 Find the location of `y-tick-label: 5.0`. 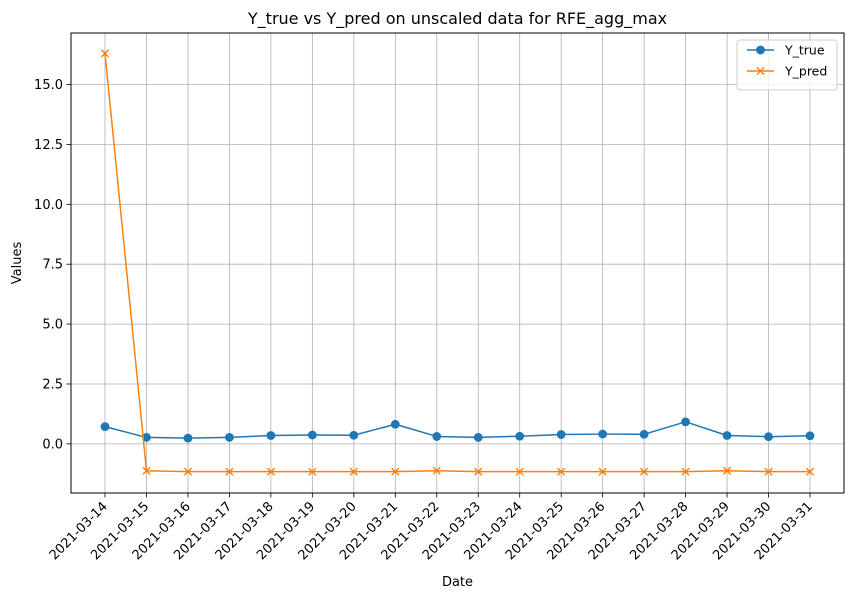

y-tick-label: 5.0 is located at coordinates (52, 325).